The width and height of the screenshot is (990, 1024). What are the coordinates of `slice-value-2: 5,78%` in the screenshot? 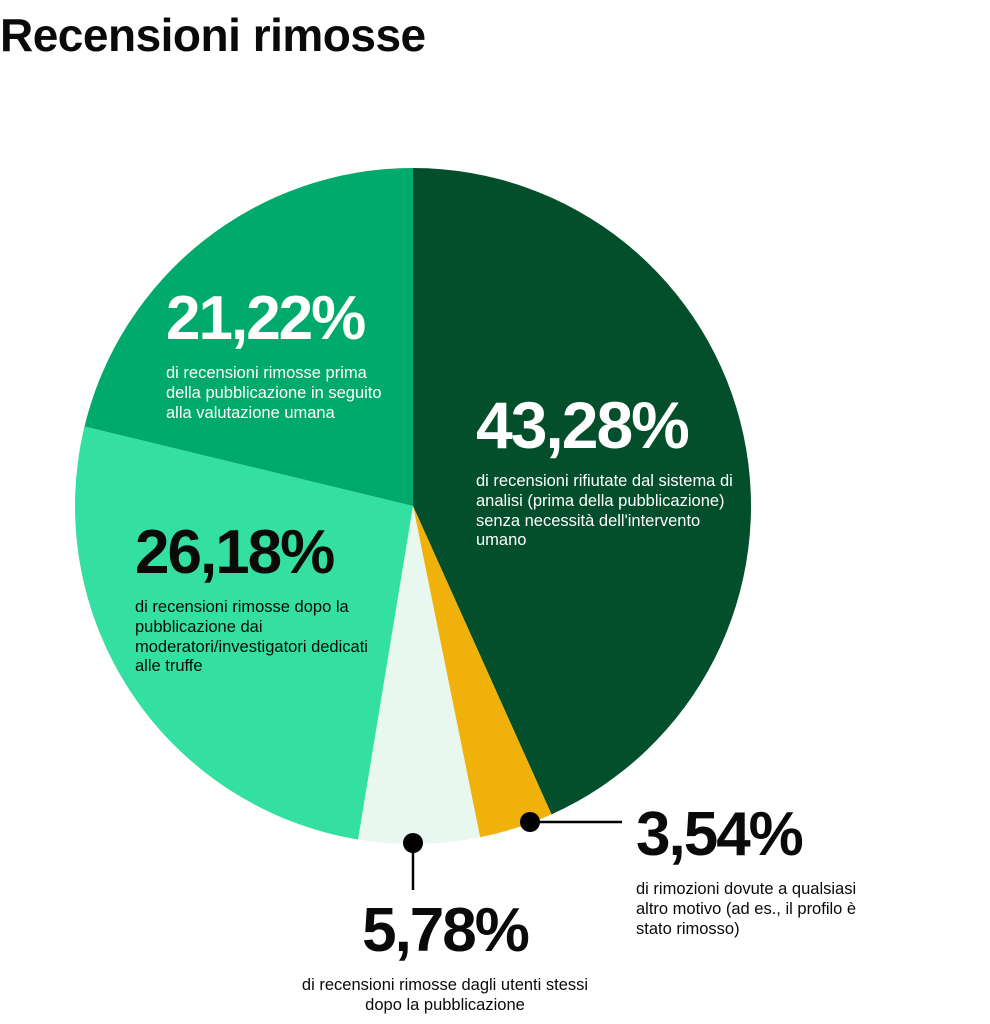 It's located at (446, 930).